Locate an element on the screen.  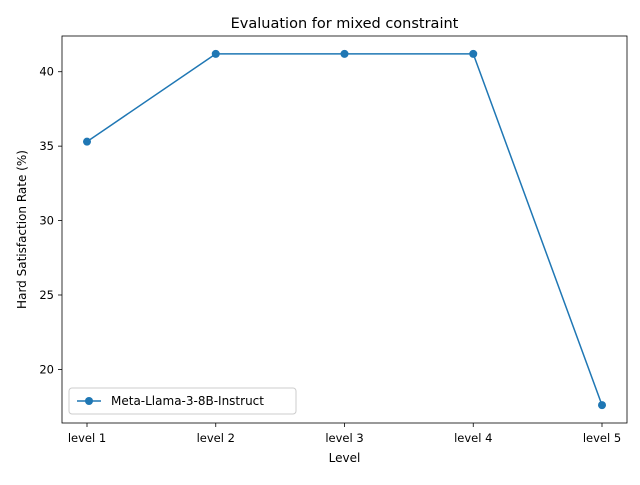
y-axis-ticks: 20 25 30 35 40 is located at coordinates (50, 220).